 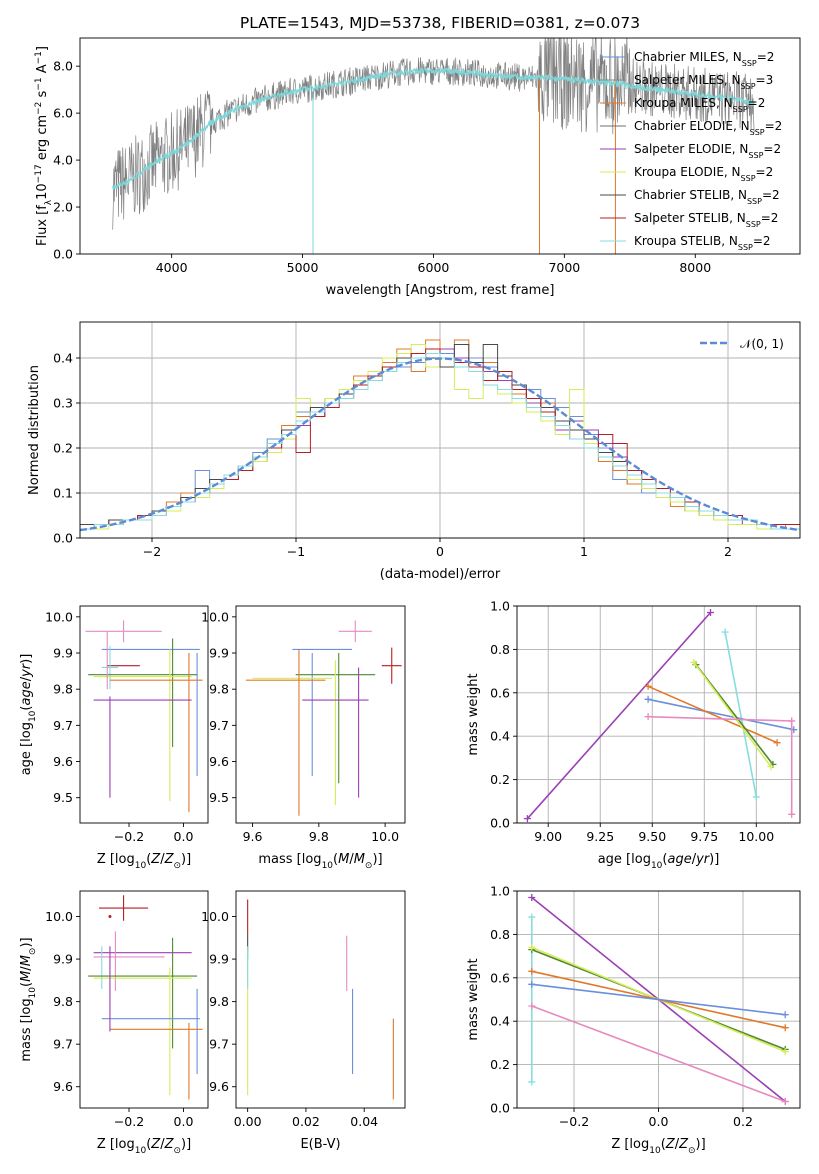 I want to click on x-tick-label: 1, so click(x=584, y=551).